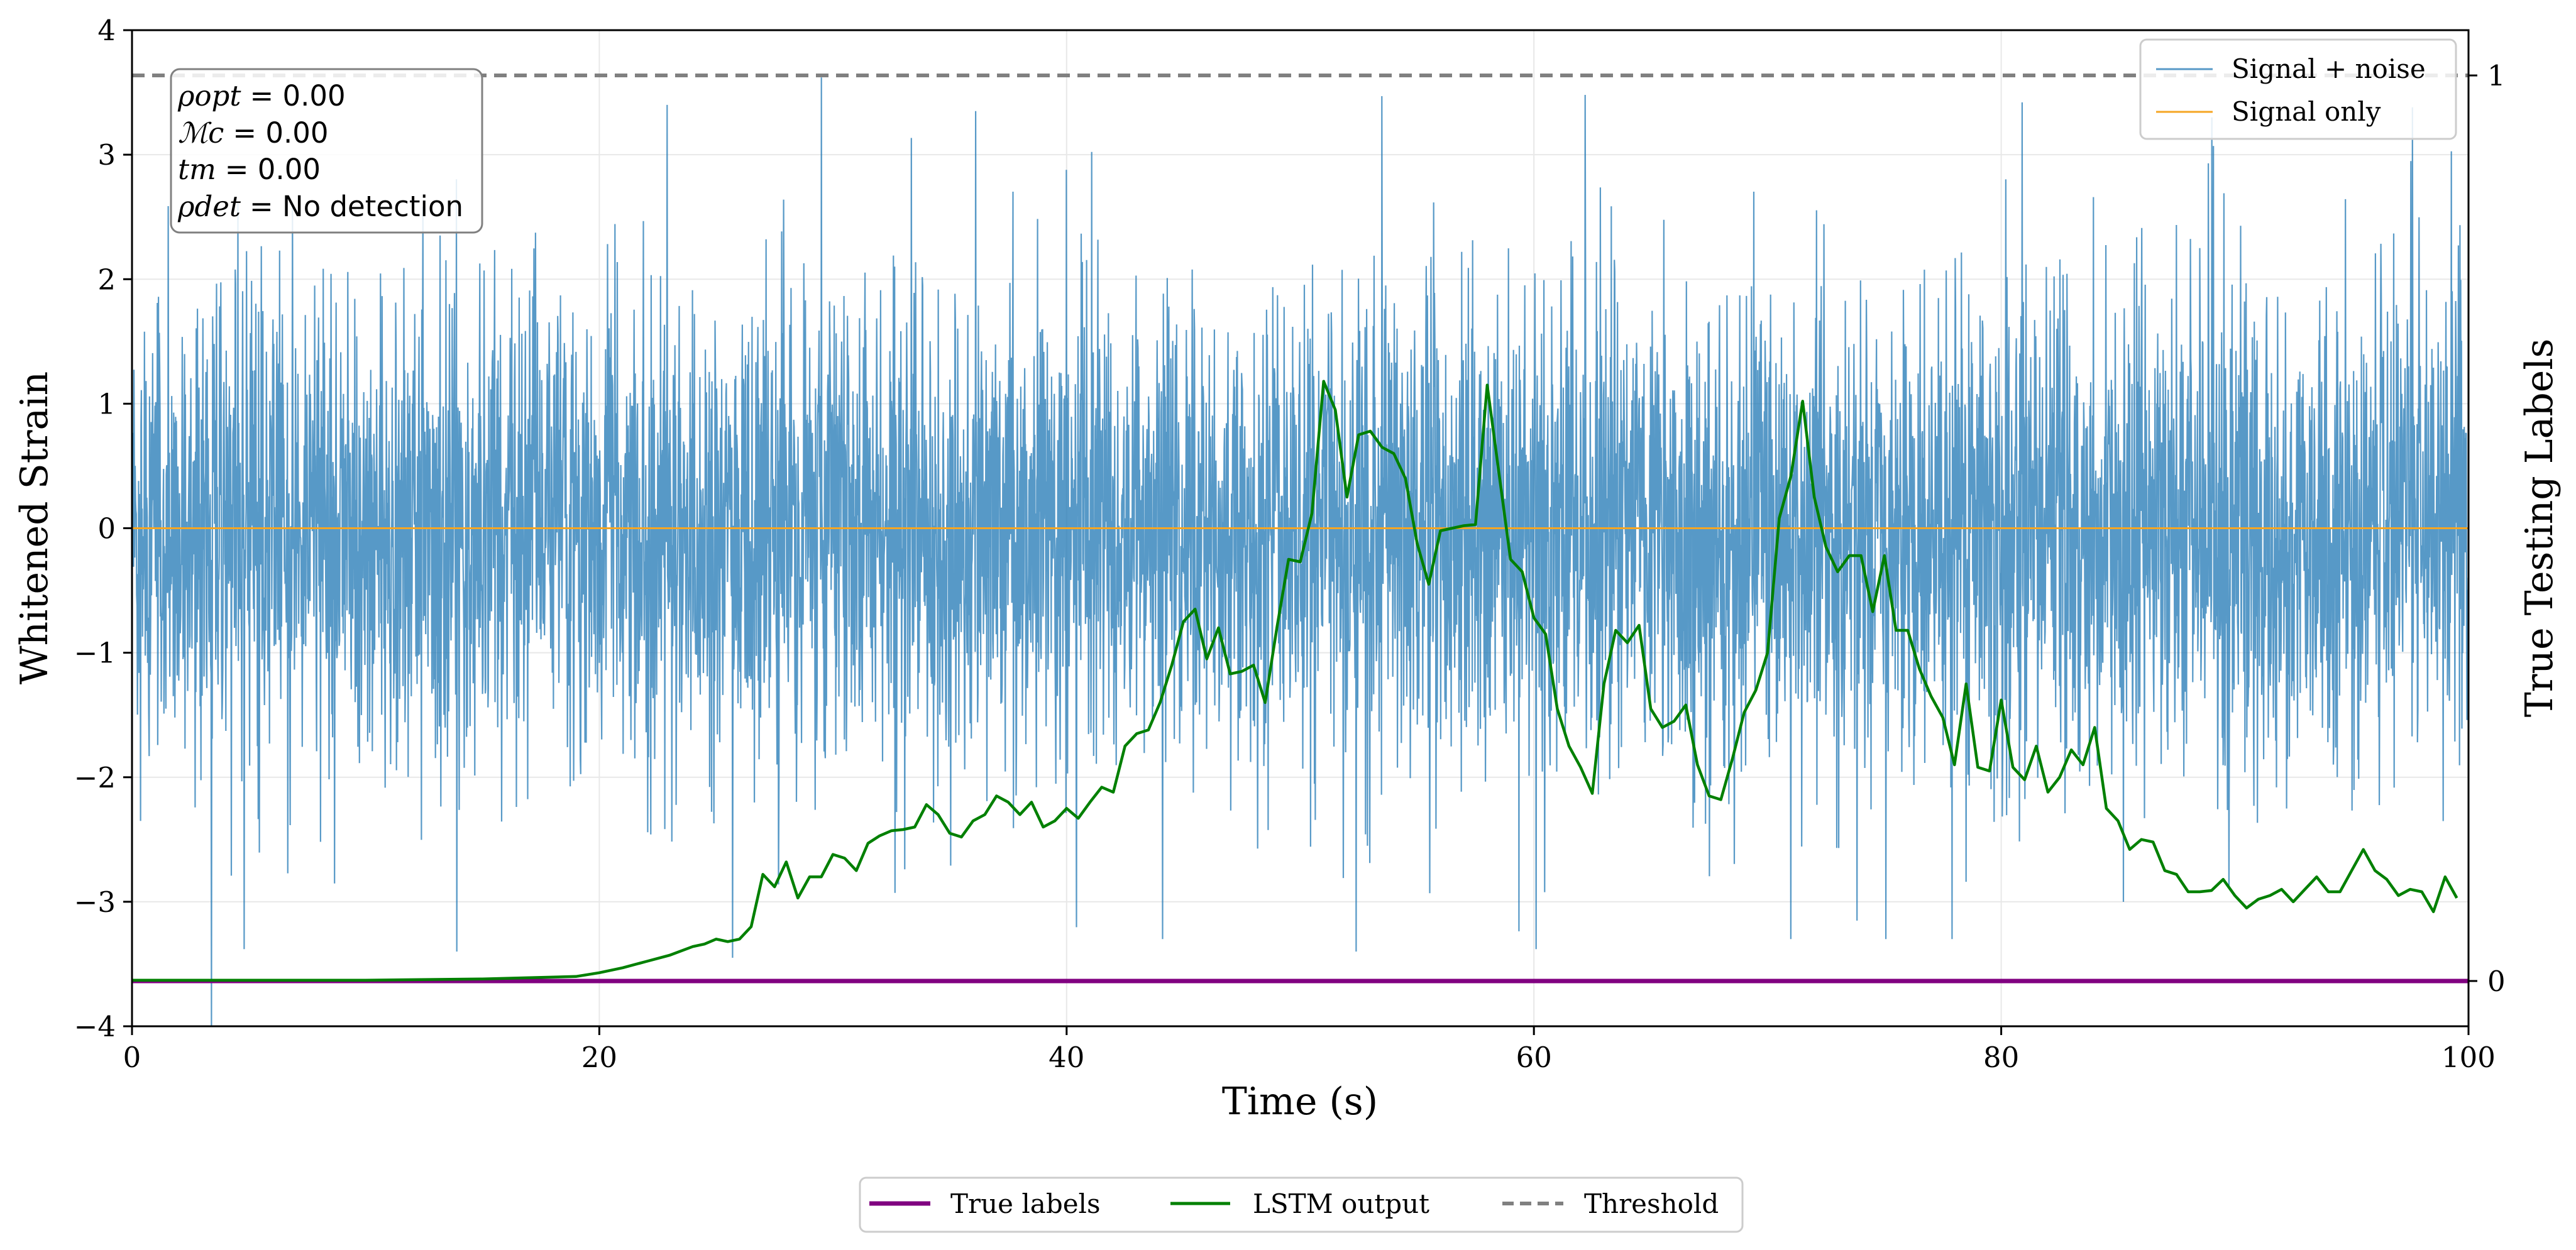  Describe the element at coordinates (209, 206) in the screenshot. I see `rho-det-label: ρdet` at that location.